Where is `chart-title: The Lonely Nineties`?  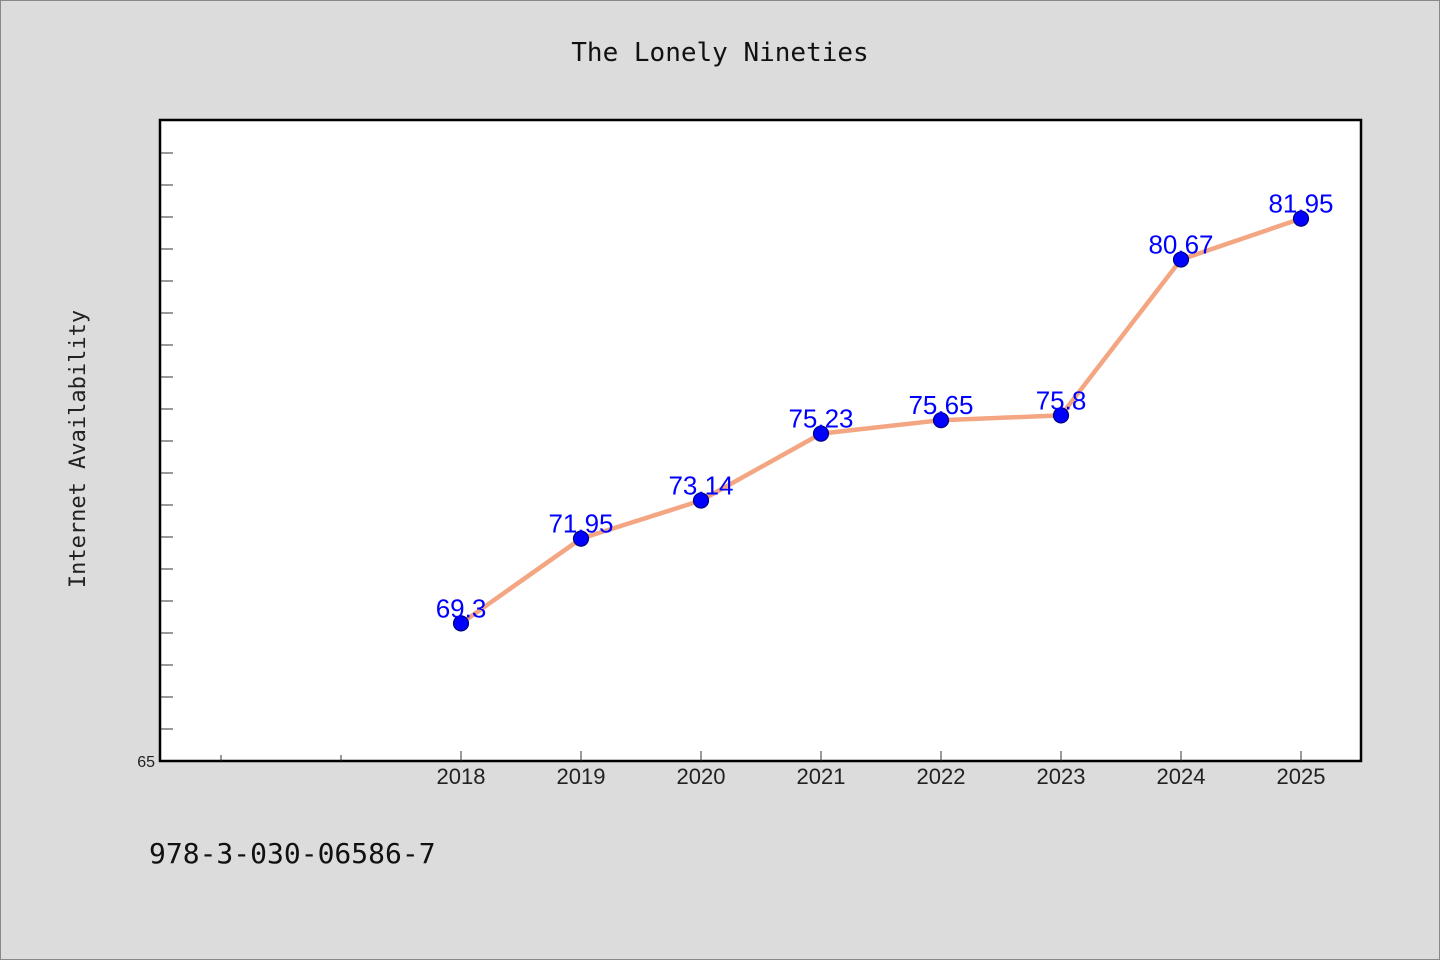
chart-title: The Lonely Nineties is located at coordinates (719, 53).